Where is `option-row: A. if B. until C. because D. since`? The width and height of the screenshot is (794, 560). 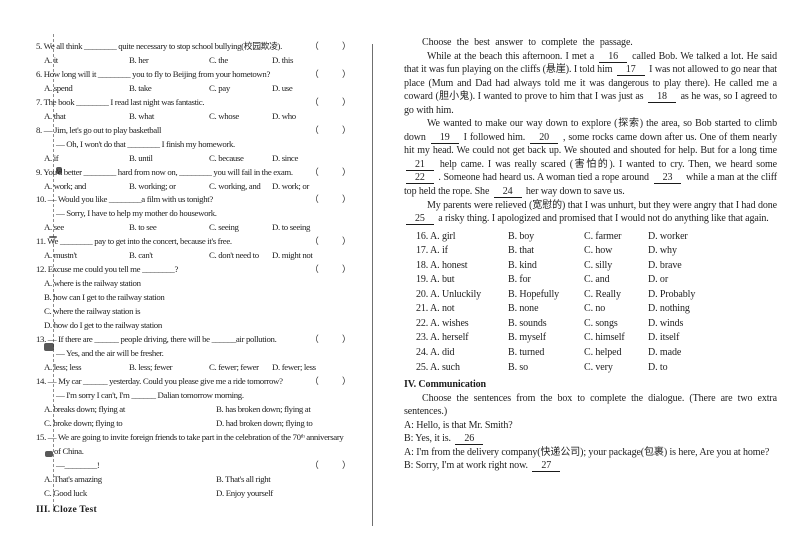
option-row: A. if B. until C. because D. since is located at coordinates (202, 159).